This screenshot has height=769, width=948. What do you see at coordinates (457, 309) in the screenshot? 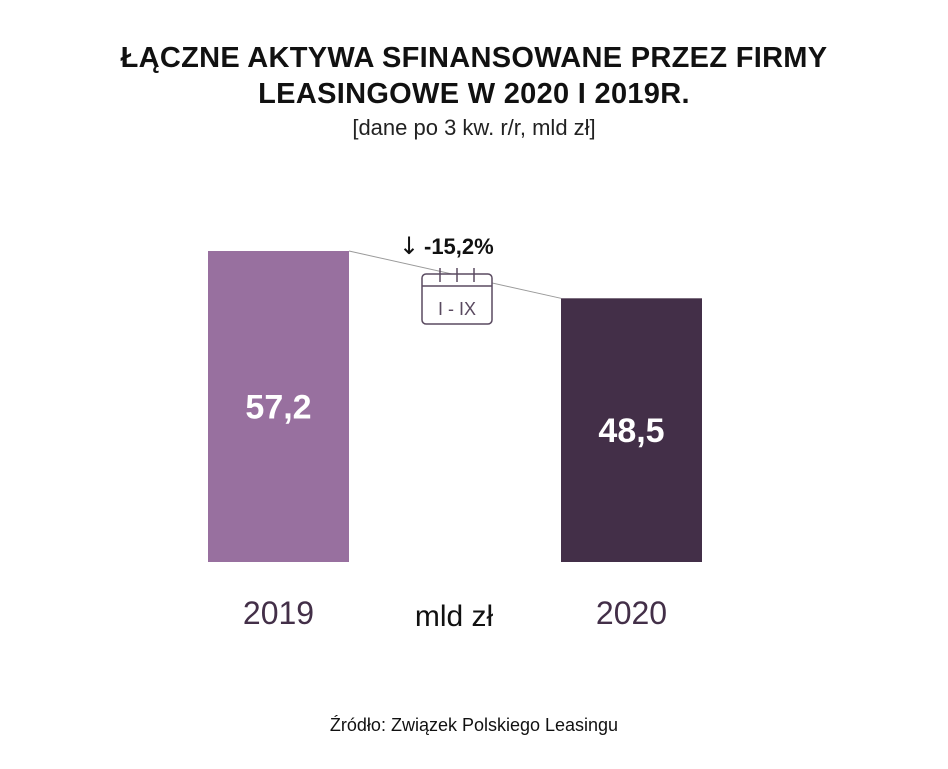
I see `period-label: I - IX` at bounding box center [457, 309].